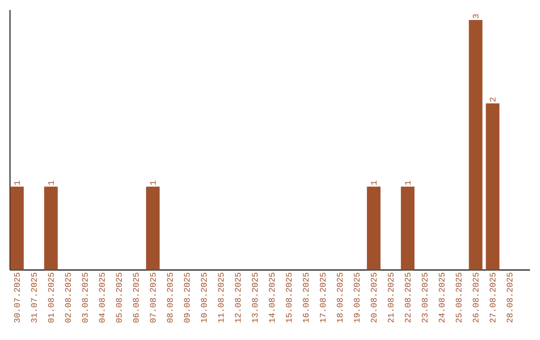  Describe the element at coordinates (237, 297) in the screenshot. I see `x-tick-label: 12.08.2025` at that location.